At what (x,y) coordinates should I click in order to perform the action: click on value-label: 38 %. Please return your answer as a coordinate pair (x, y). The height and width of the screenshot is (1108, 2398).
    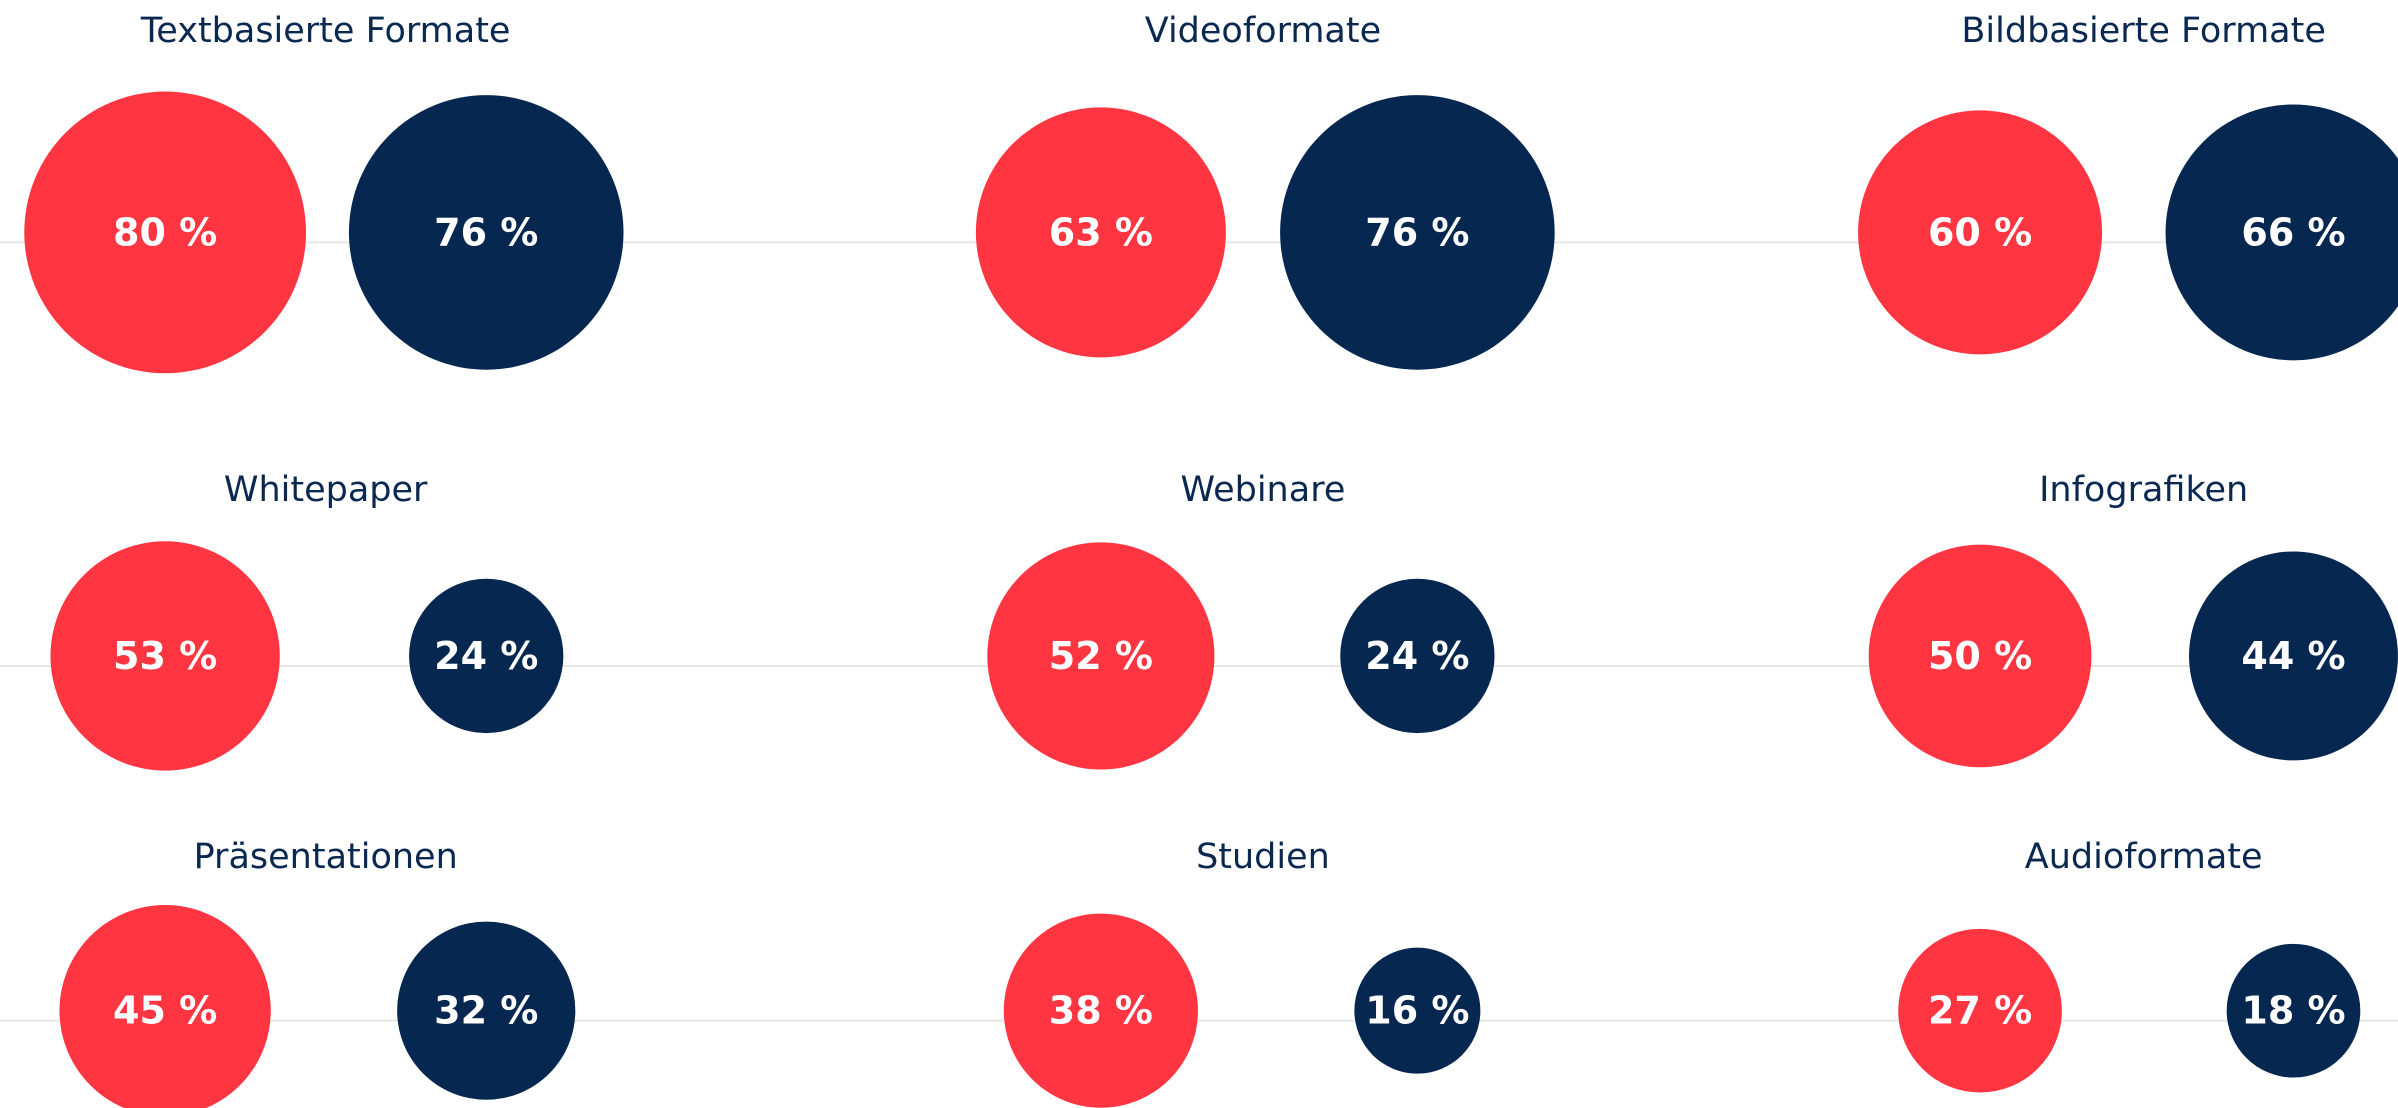
    Looking at the image, I should click on (1101, 1011).